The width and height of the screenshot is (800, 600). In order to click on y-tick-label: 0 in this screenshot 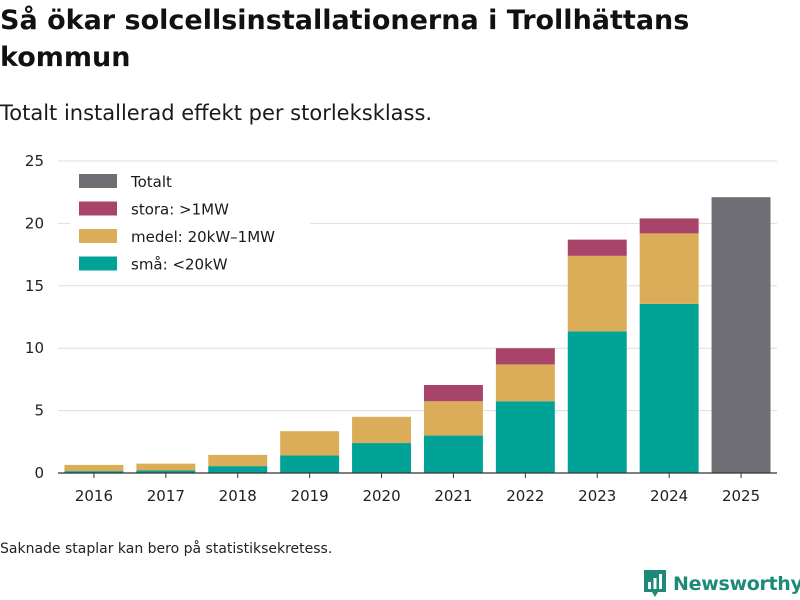, I will do `click(39, 473)`.